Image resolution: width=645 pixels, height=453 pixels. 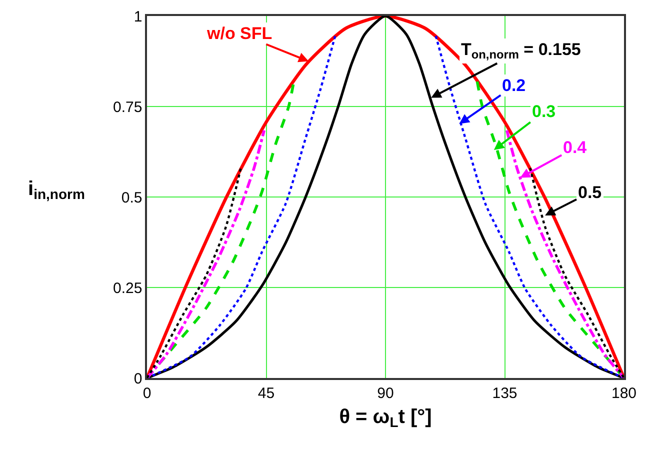 What do you see at coordinates (138, 17) in the screenshot?
I see `y-tick-label: 1` at bounding box center [138, 17].